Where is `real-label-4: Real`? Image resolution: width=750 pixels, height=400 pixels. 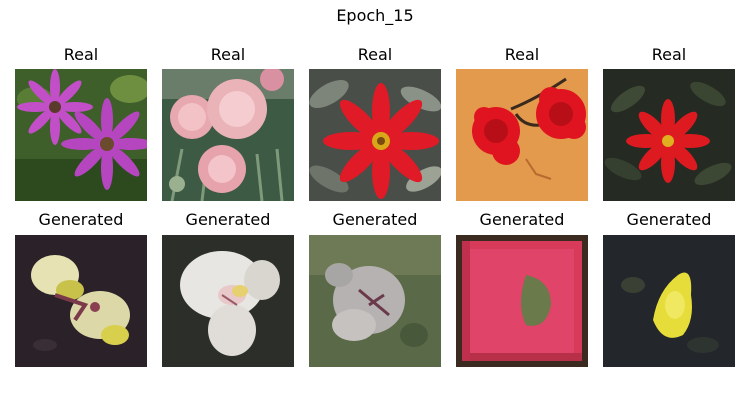
real-label-4: Real is located at coordinates (522, 54).